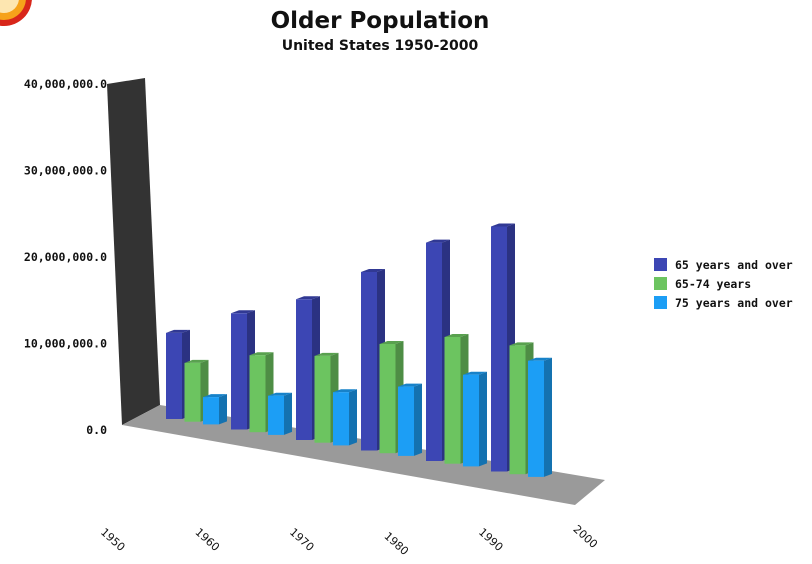 This screenshot has width=812, height=564. I want to click on y-tick-label: 30,000,000.0, so click(65, 171).